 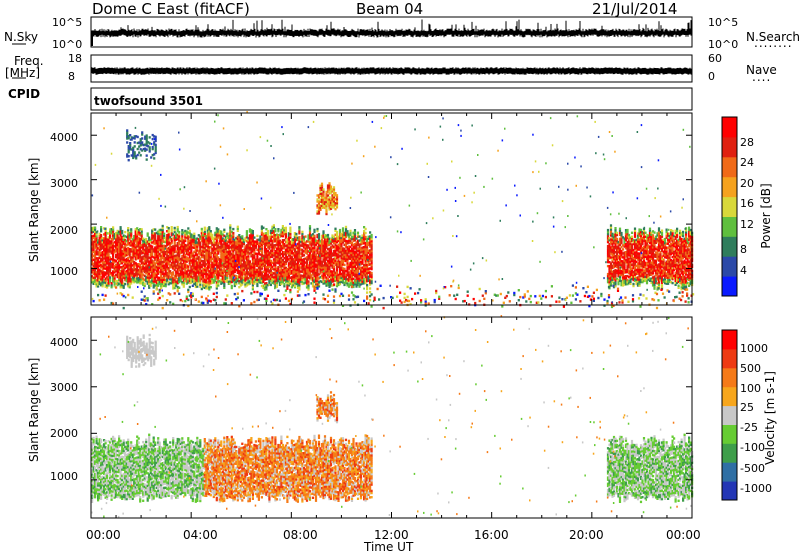 I want to click on beam-label: Beam 04, so click(x=390, y=9).